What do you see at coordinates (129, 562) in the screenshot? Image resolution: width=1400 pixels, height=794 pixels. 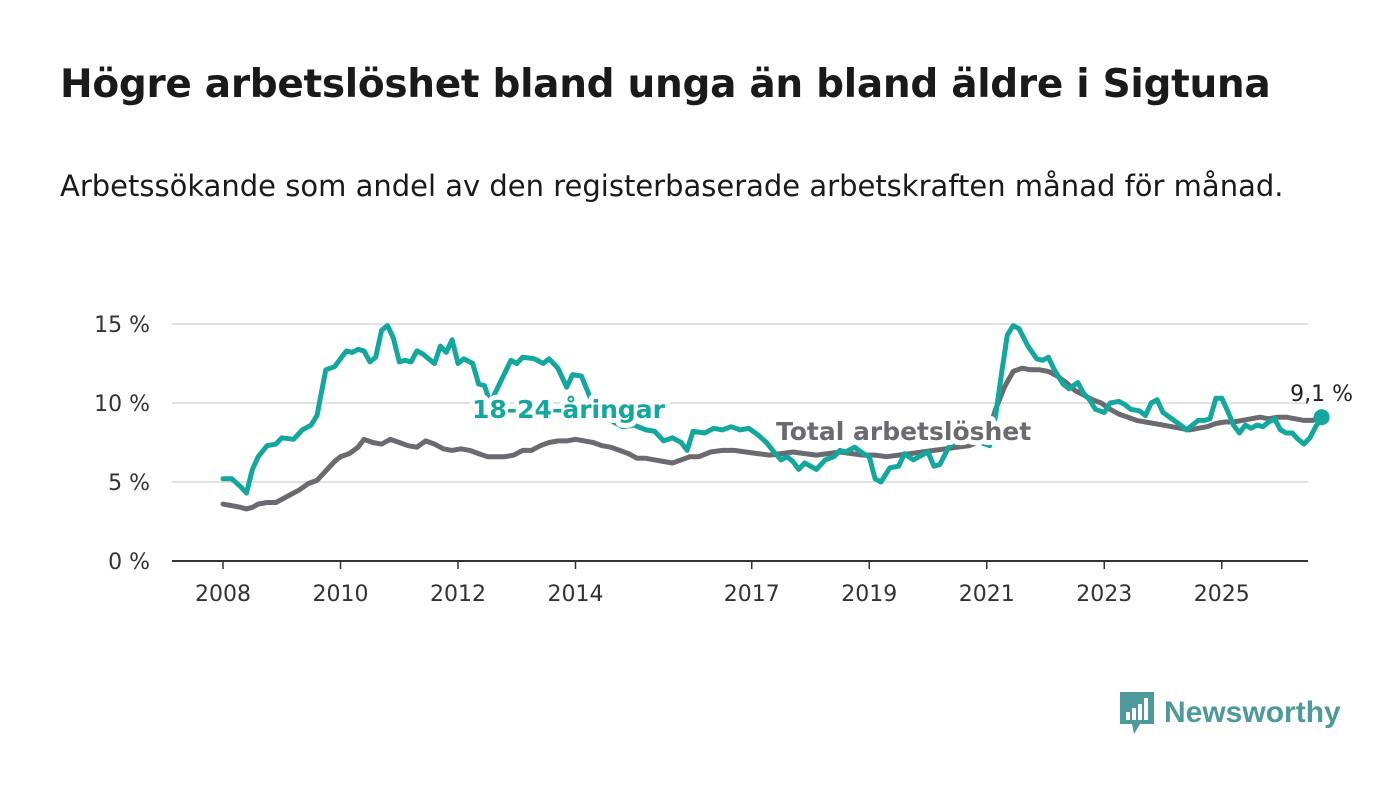 I see `y-tick-label: 0 %` at bounding box center [129, 562].